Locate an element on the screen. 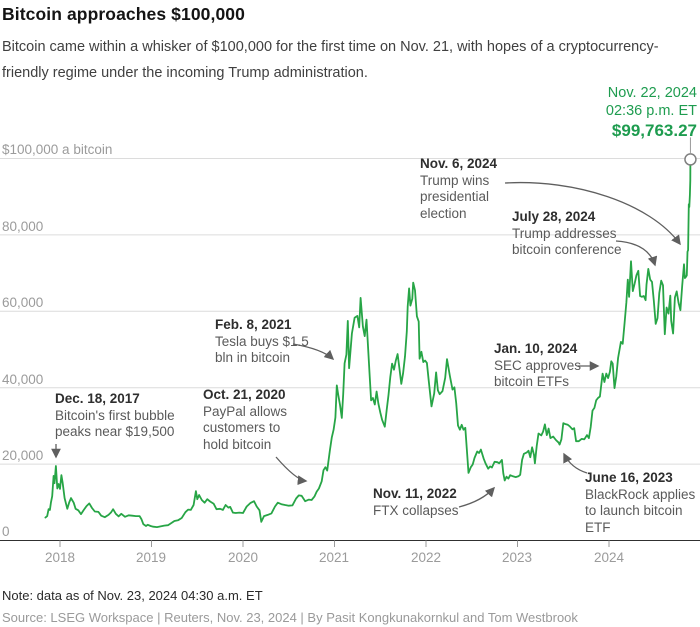 This screenshot has width=700, height=627. x-axis-label-2023: 2023 is located at coordinates (517, 557).